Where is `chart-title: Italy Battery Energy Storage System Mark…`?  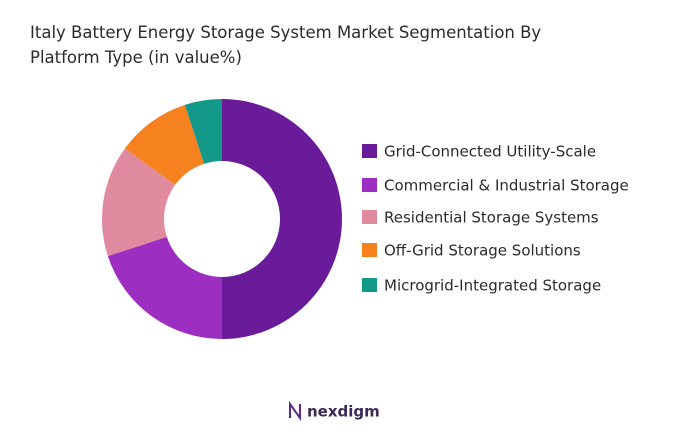
chart-title: Italy Battery Energy Storage System Mark… is located at coordinates (286, 45).